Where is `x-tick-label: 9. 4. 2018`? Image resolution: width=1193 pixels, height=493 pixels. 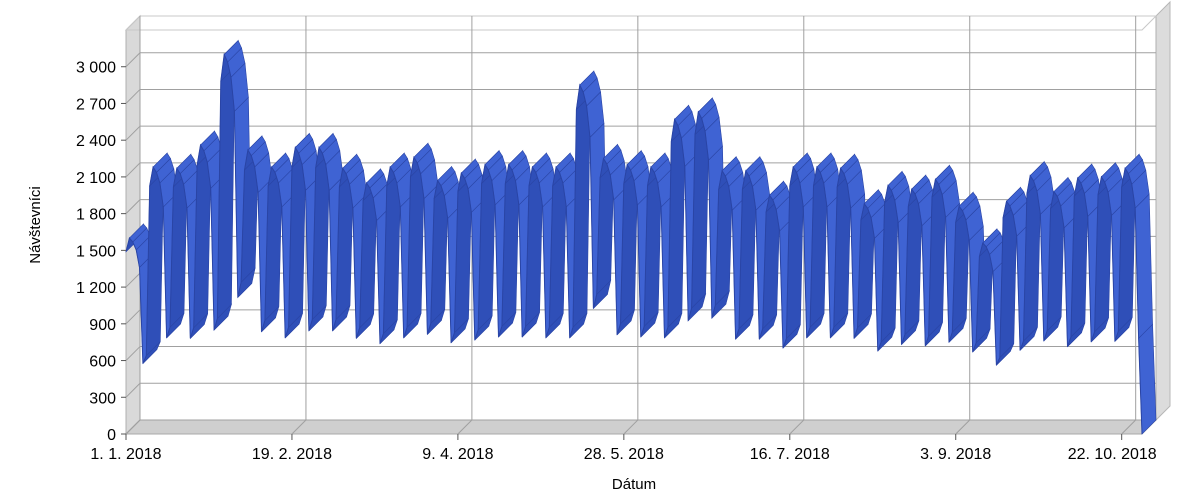 x-tick-label: 9. 4. 2018 is located at coordinates (457, 454).